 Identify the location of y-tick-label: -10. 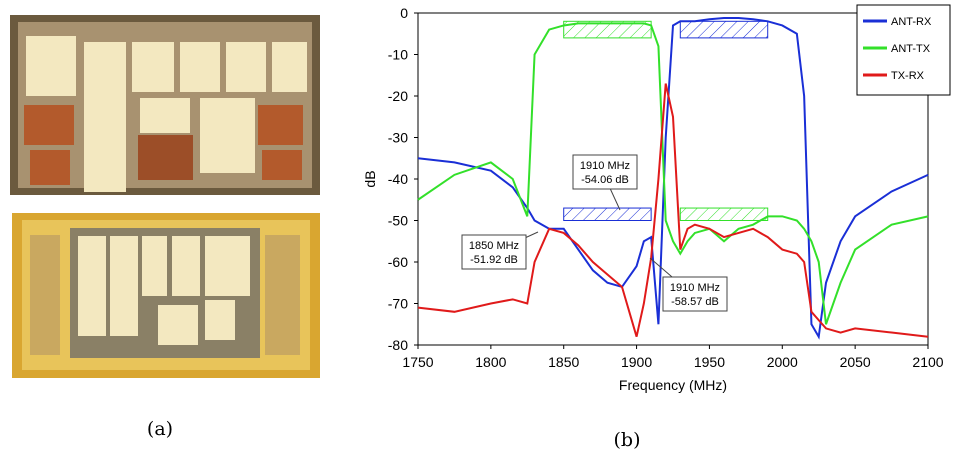
(398, 55).